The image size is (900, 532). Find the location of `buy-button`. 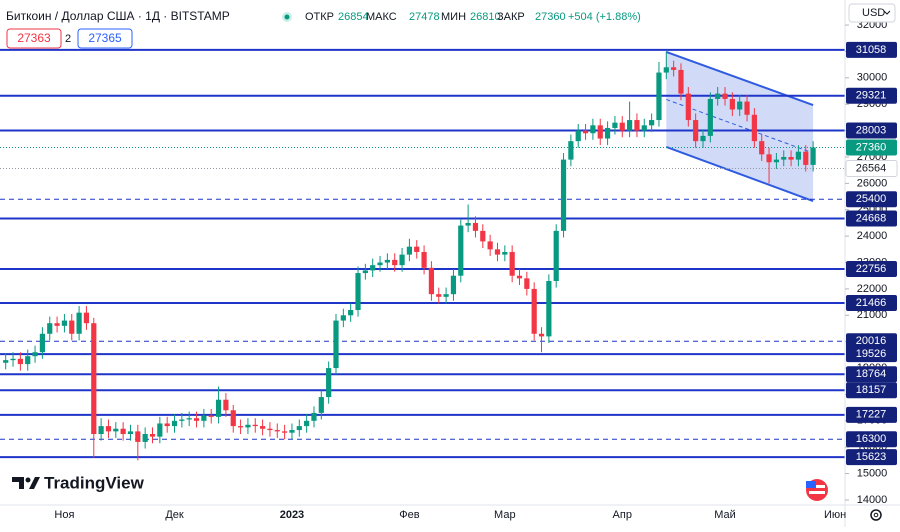

buy-button is located at coordinates (105, 38).